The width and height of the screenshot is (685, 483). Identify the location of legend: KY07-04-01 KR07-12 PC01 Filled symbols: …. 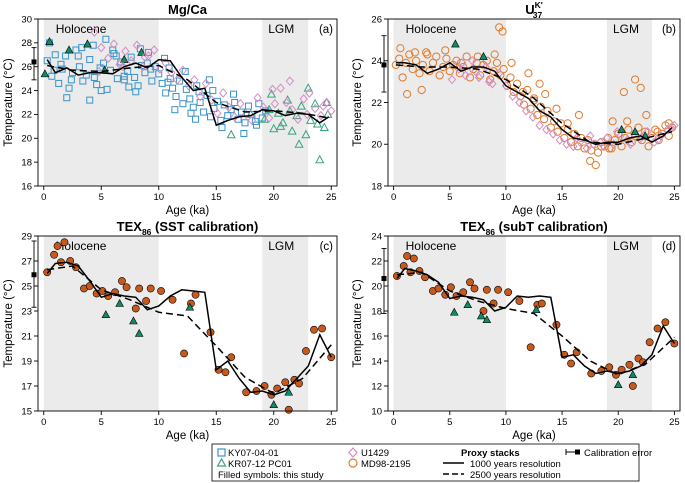
(431, 462).